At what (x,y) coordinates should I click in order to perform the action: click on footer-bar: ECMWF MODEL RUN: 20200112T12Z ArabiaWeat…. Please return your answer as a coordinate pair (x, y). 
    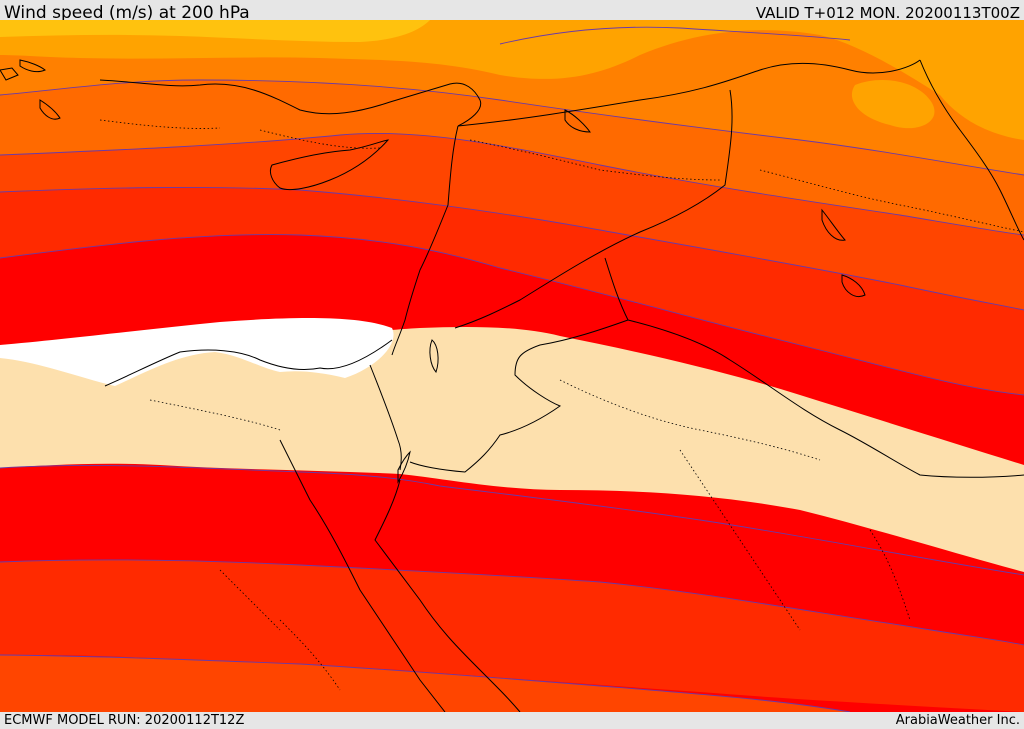
    Looking at the image, I should click on (512, 720).